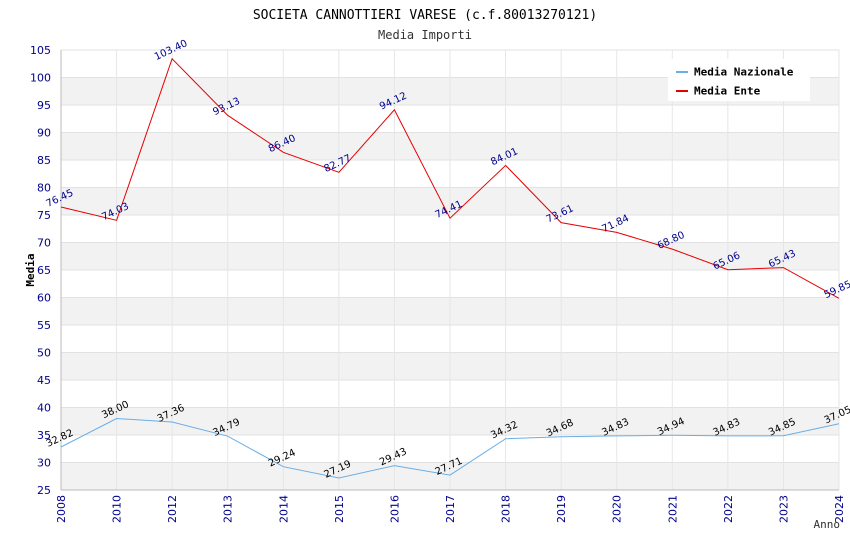  Describe the element at coordinates (672, 509) in the screenshot. I see `x-tick-label: 2021` at that location.